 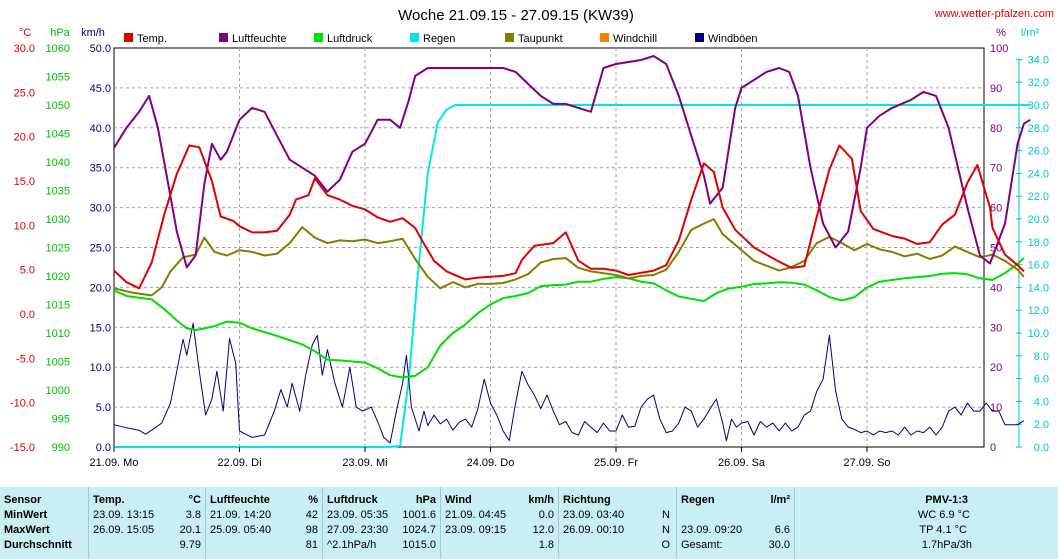 I want to click on stats-avg-label: Durchschnitt, so click(x=38, y=545).